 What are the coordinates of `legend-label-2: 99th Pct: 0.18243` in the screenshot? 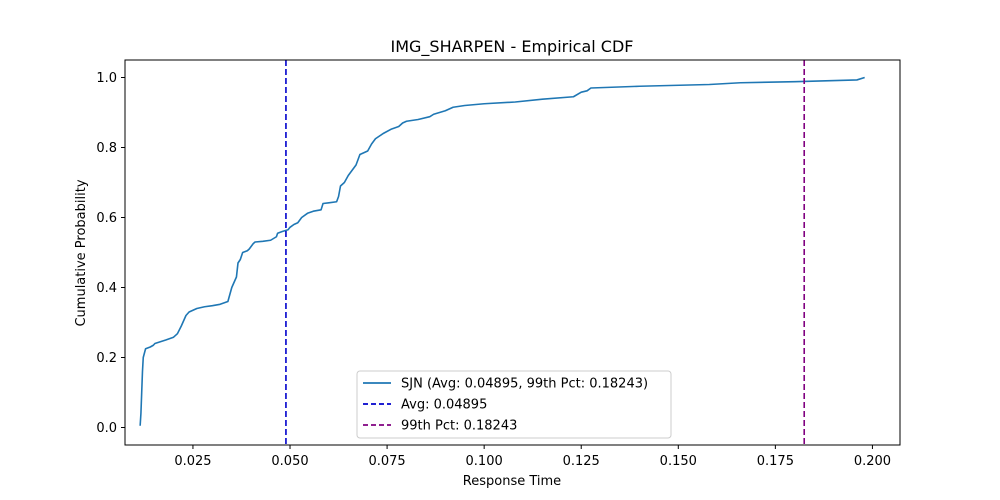 It's located at (459, 426).